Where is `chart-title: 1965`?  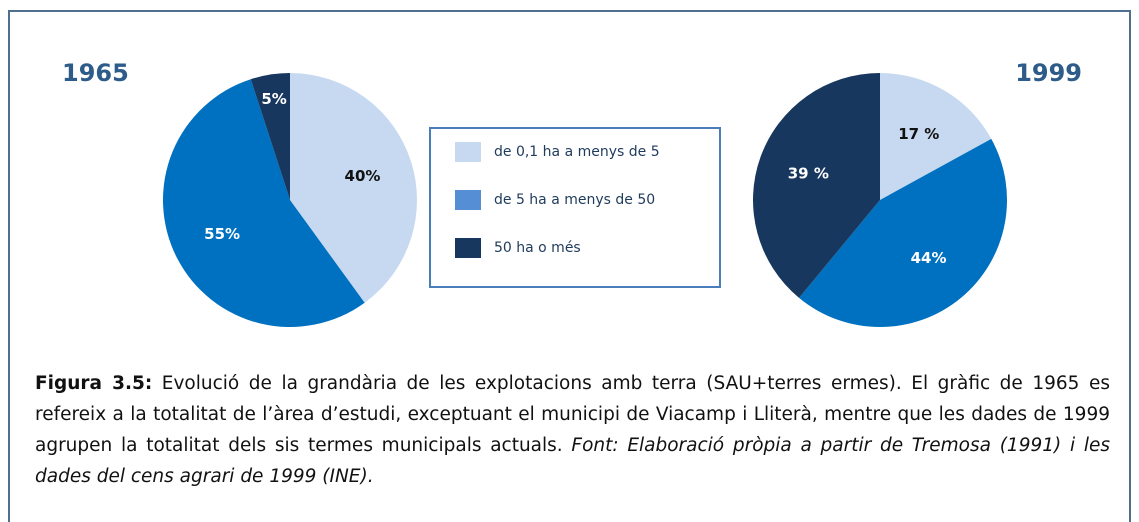
chart-title: 1965 is located at coordinates (95, 73).